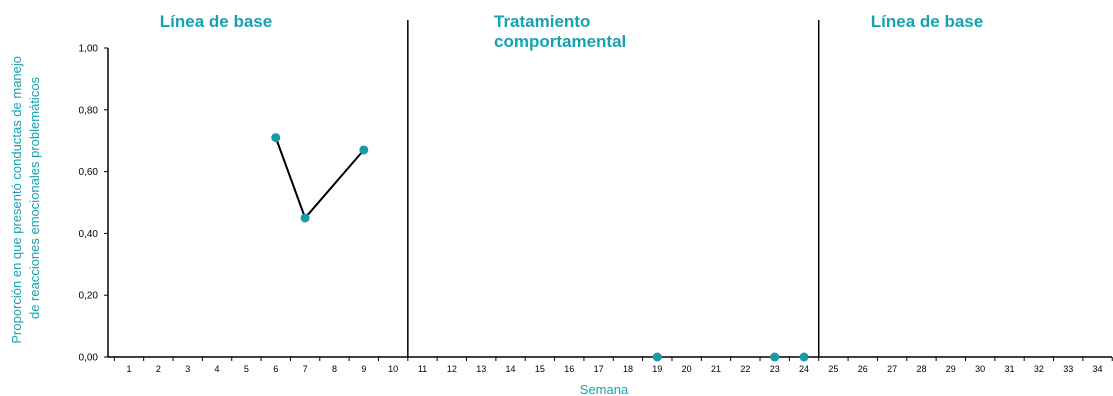 The image size is (1113, 396). What do you see at coordinates (89, 234) in the screenshot?
I see `y-tick-label: 0,40` at bounding box center [89, 234].